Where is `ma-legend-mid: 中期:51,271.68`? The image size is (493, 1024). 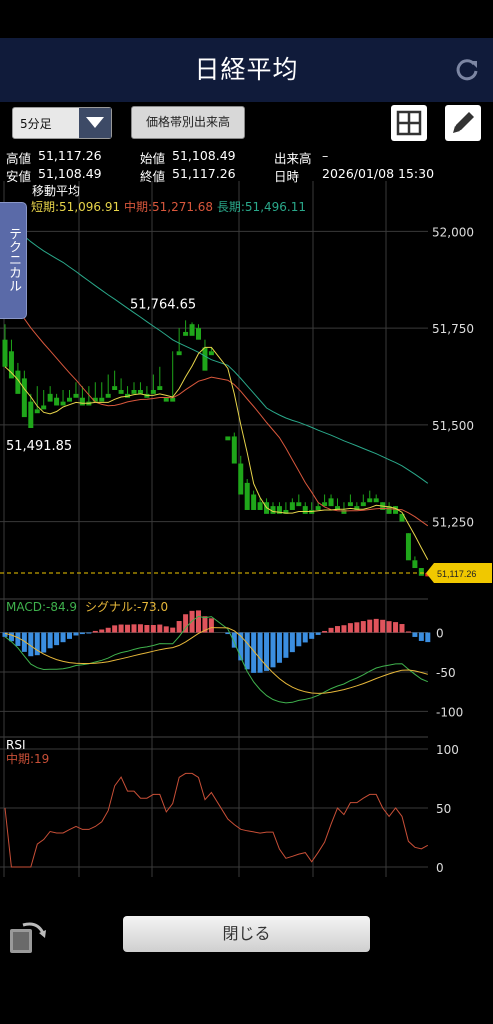
ma-legend-mid: 中期:51,271.68 is located at coordinates (166, 206).